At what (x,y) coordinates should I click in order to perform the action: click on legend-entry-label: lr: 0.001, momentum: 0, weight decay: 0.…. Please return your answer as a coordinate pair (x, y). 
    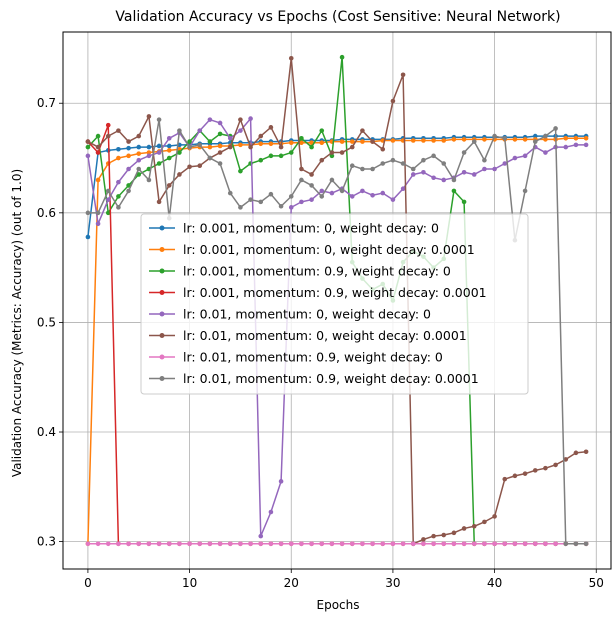
    Looking at the image, I should click on (329, 249).